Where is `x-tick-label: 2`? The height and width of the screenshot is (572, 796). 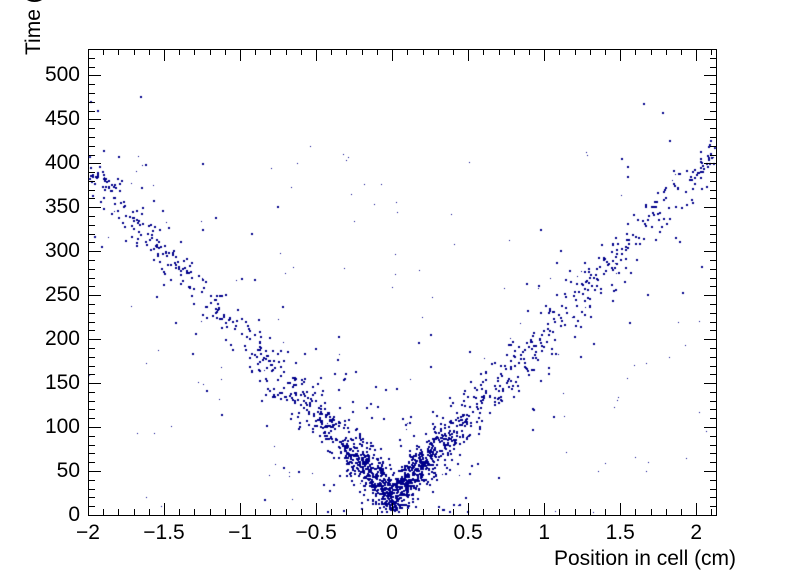 x-tick-label: 2 is located at coordinates (696, 532).